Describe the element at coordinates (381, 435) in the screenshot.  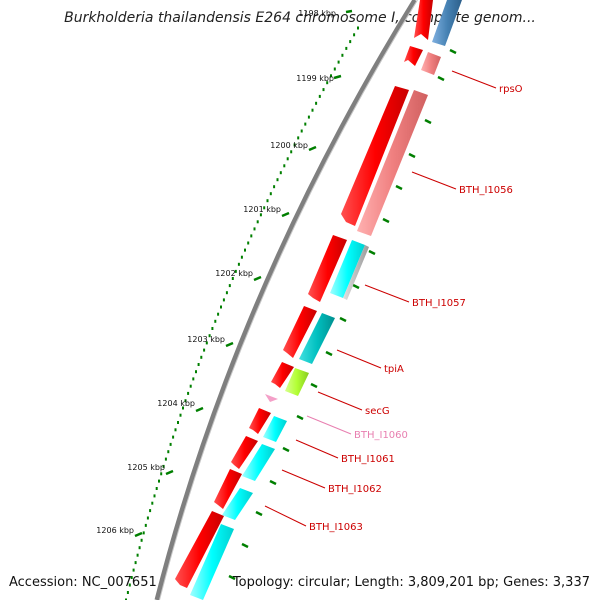
I see `gene-label-BTH_I1060: BTH_I1060` at that location.